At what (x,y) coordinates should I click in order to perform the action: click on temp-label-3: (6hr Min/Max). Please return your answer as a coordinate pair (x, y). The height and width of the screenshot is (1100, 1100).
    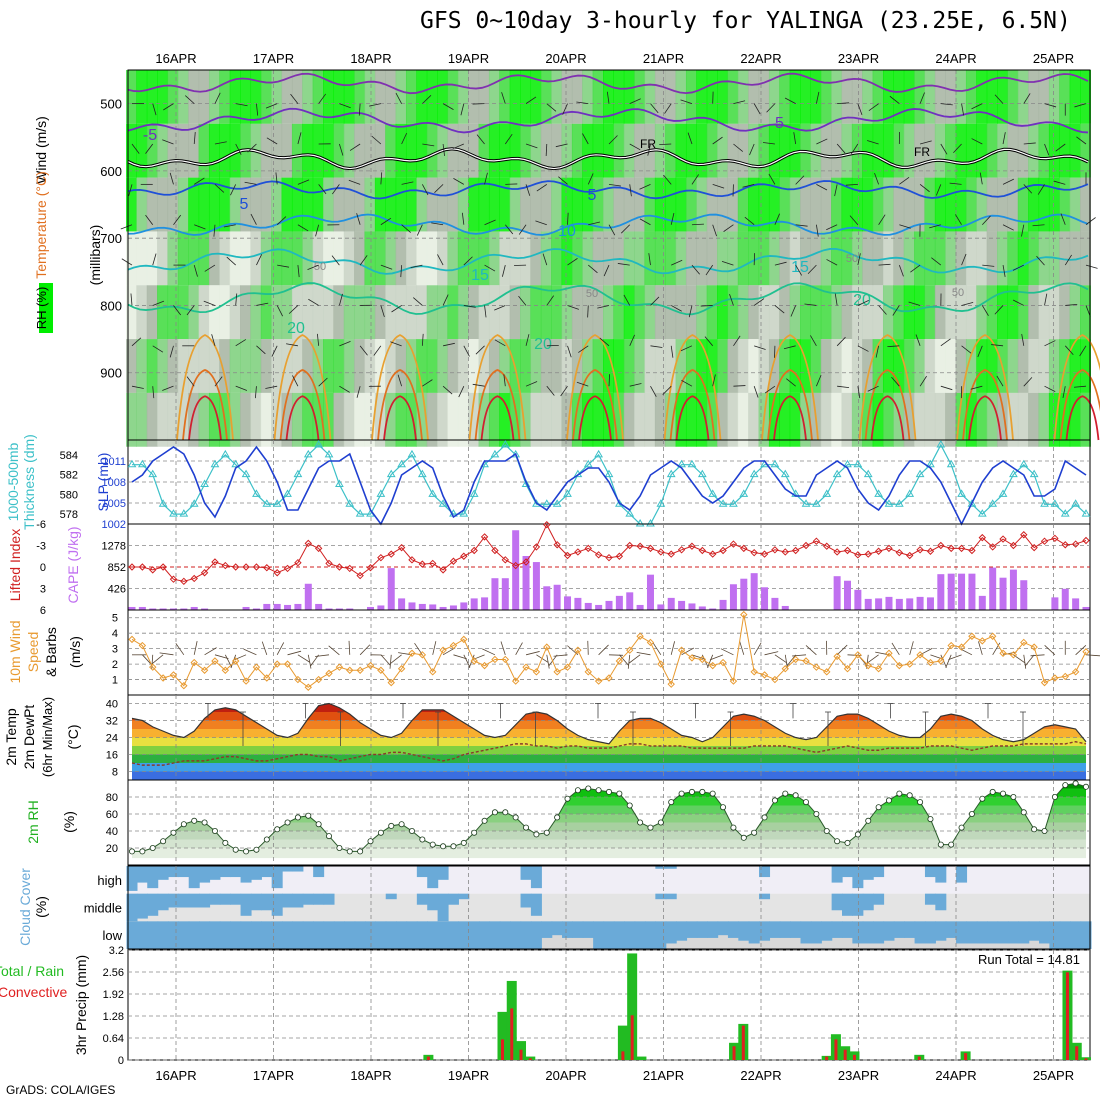
    Looking at the image, I should click on (47, 737).